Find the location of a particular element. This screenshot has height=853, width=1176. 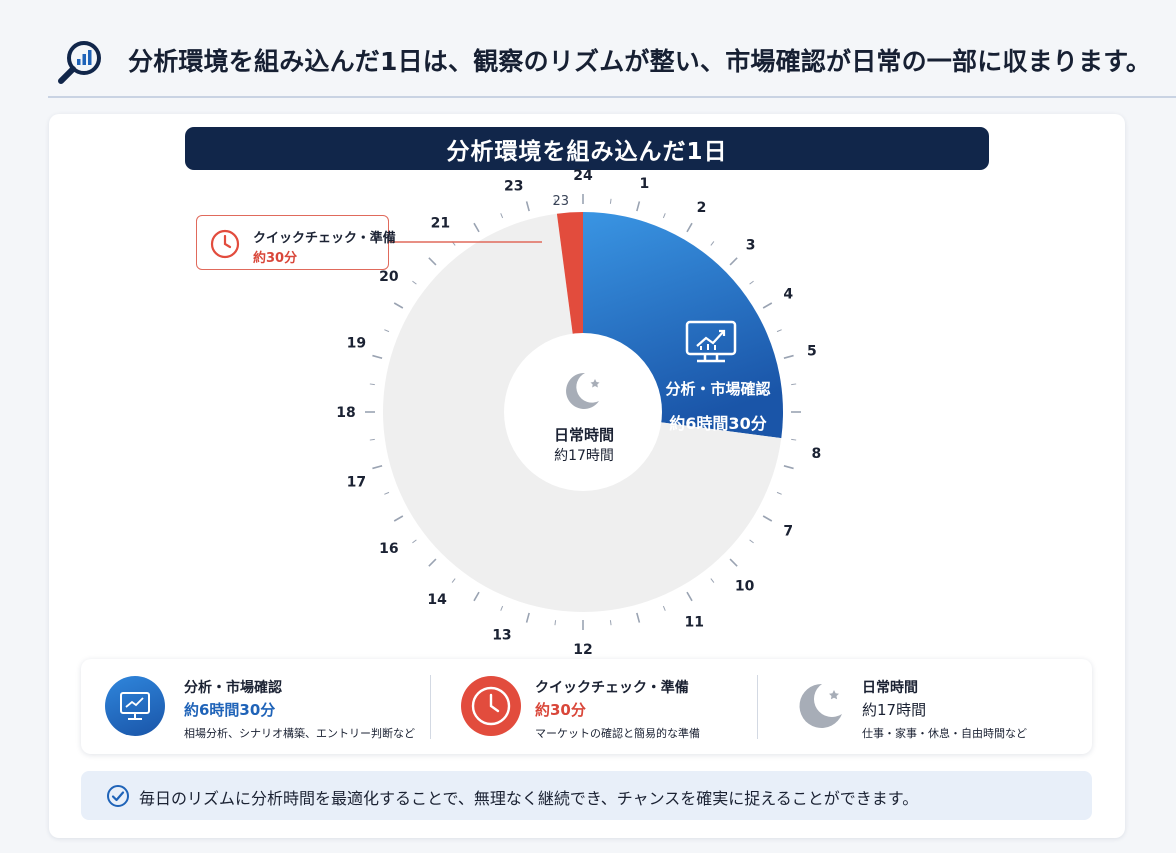

dial-label: 8 is located at coordinates (817, 454).